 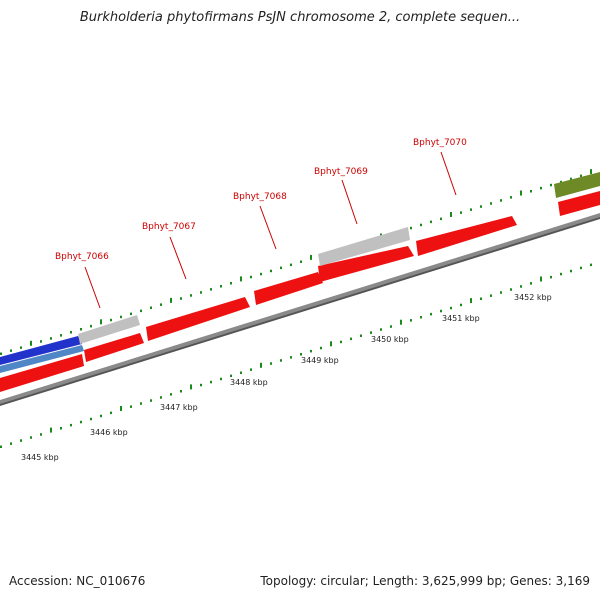 I want to click on gene-label: Bphyt_7069, so click(x=341, y=172).